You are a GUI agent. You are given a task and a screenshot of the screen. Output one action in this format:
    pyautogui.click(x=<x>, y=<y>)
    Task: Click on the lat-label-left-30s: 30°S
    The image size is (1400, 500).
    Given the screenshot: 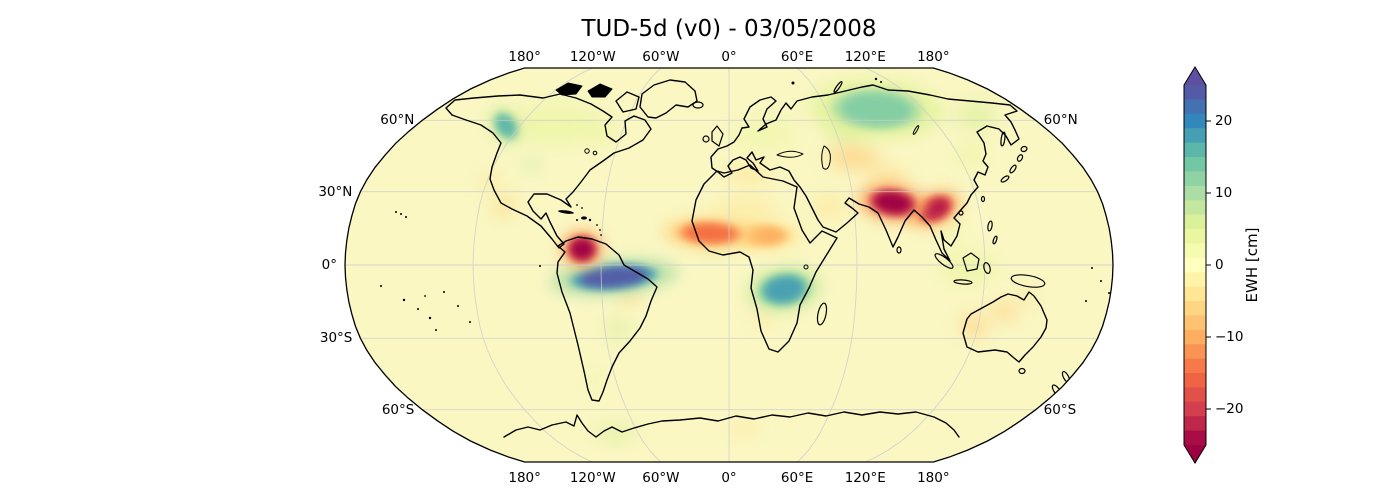 What is the action you would take?
    pyautogui.click(x=336, y=338)
    